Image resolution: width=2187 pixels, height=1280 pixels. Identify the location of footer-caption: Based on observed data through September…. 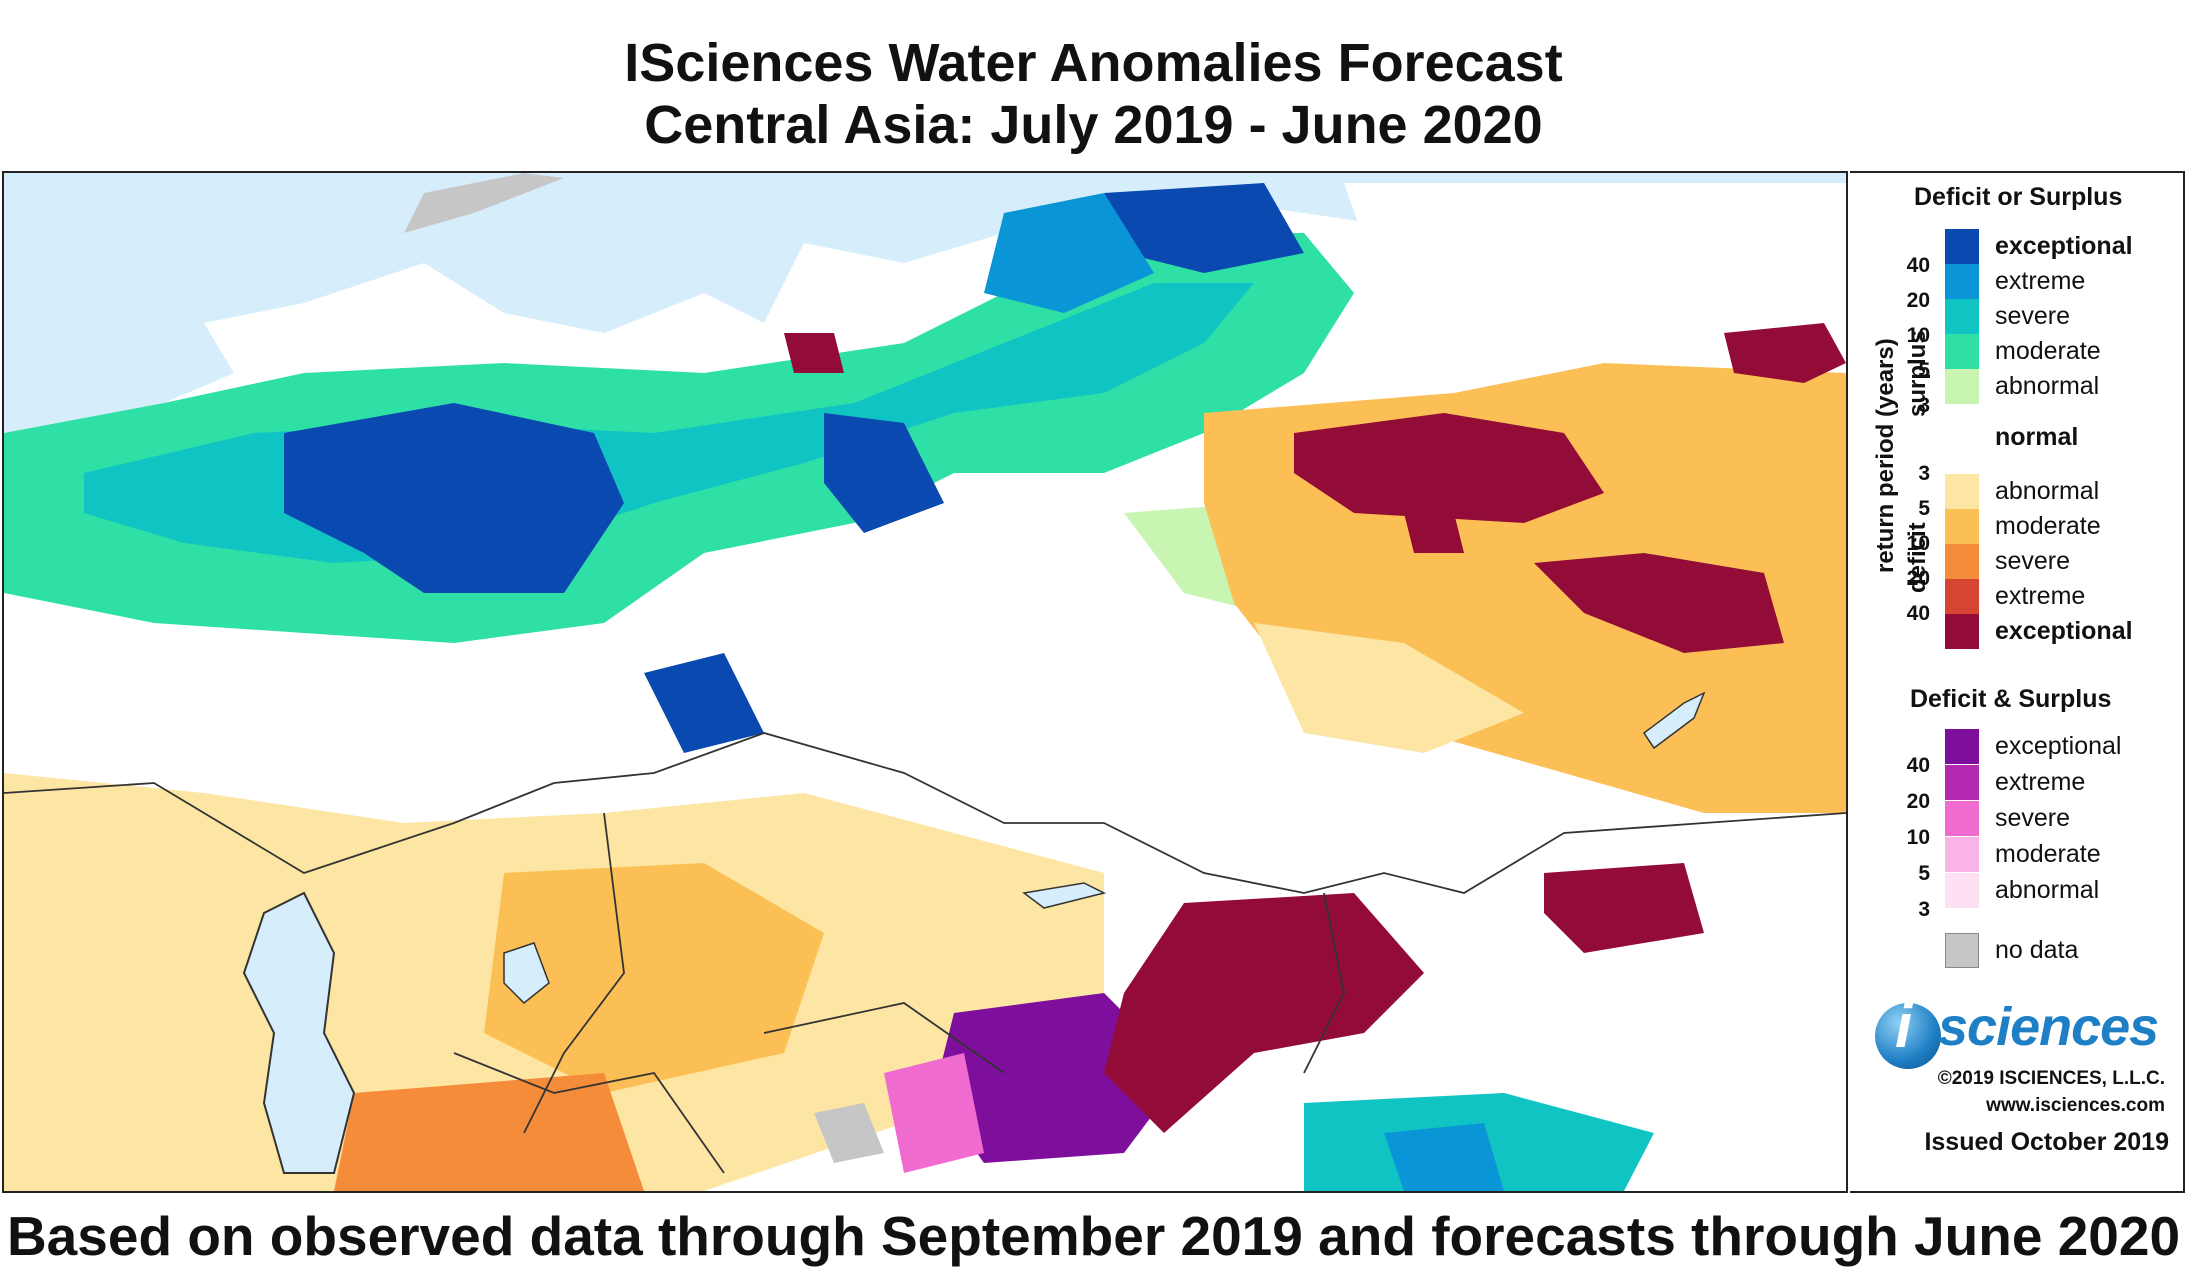
(1093, 1236).